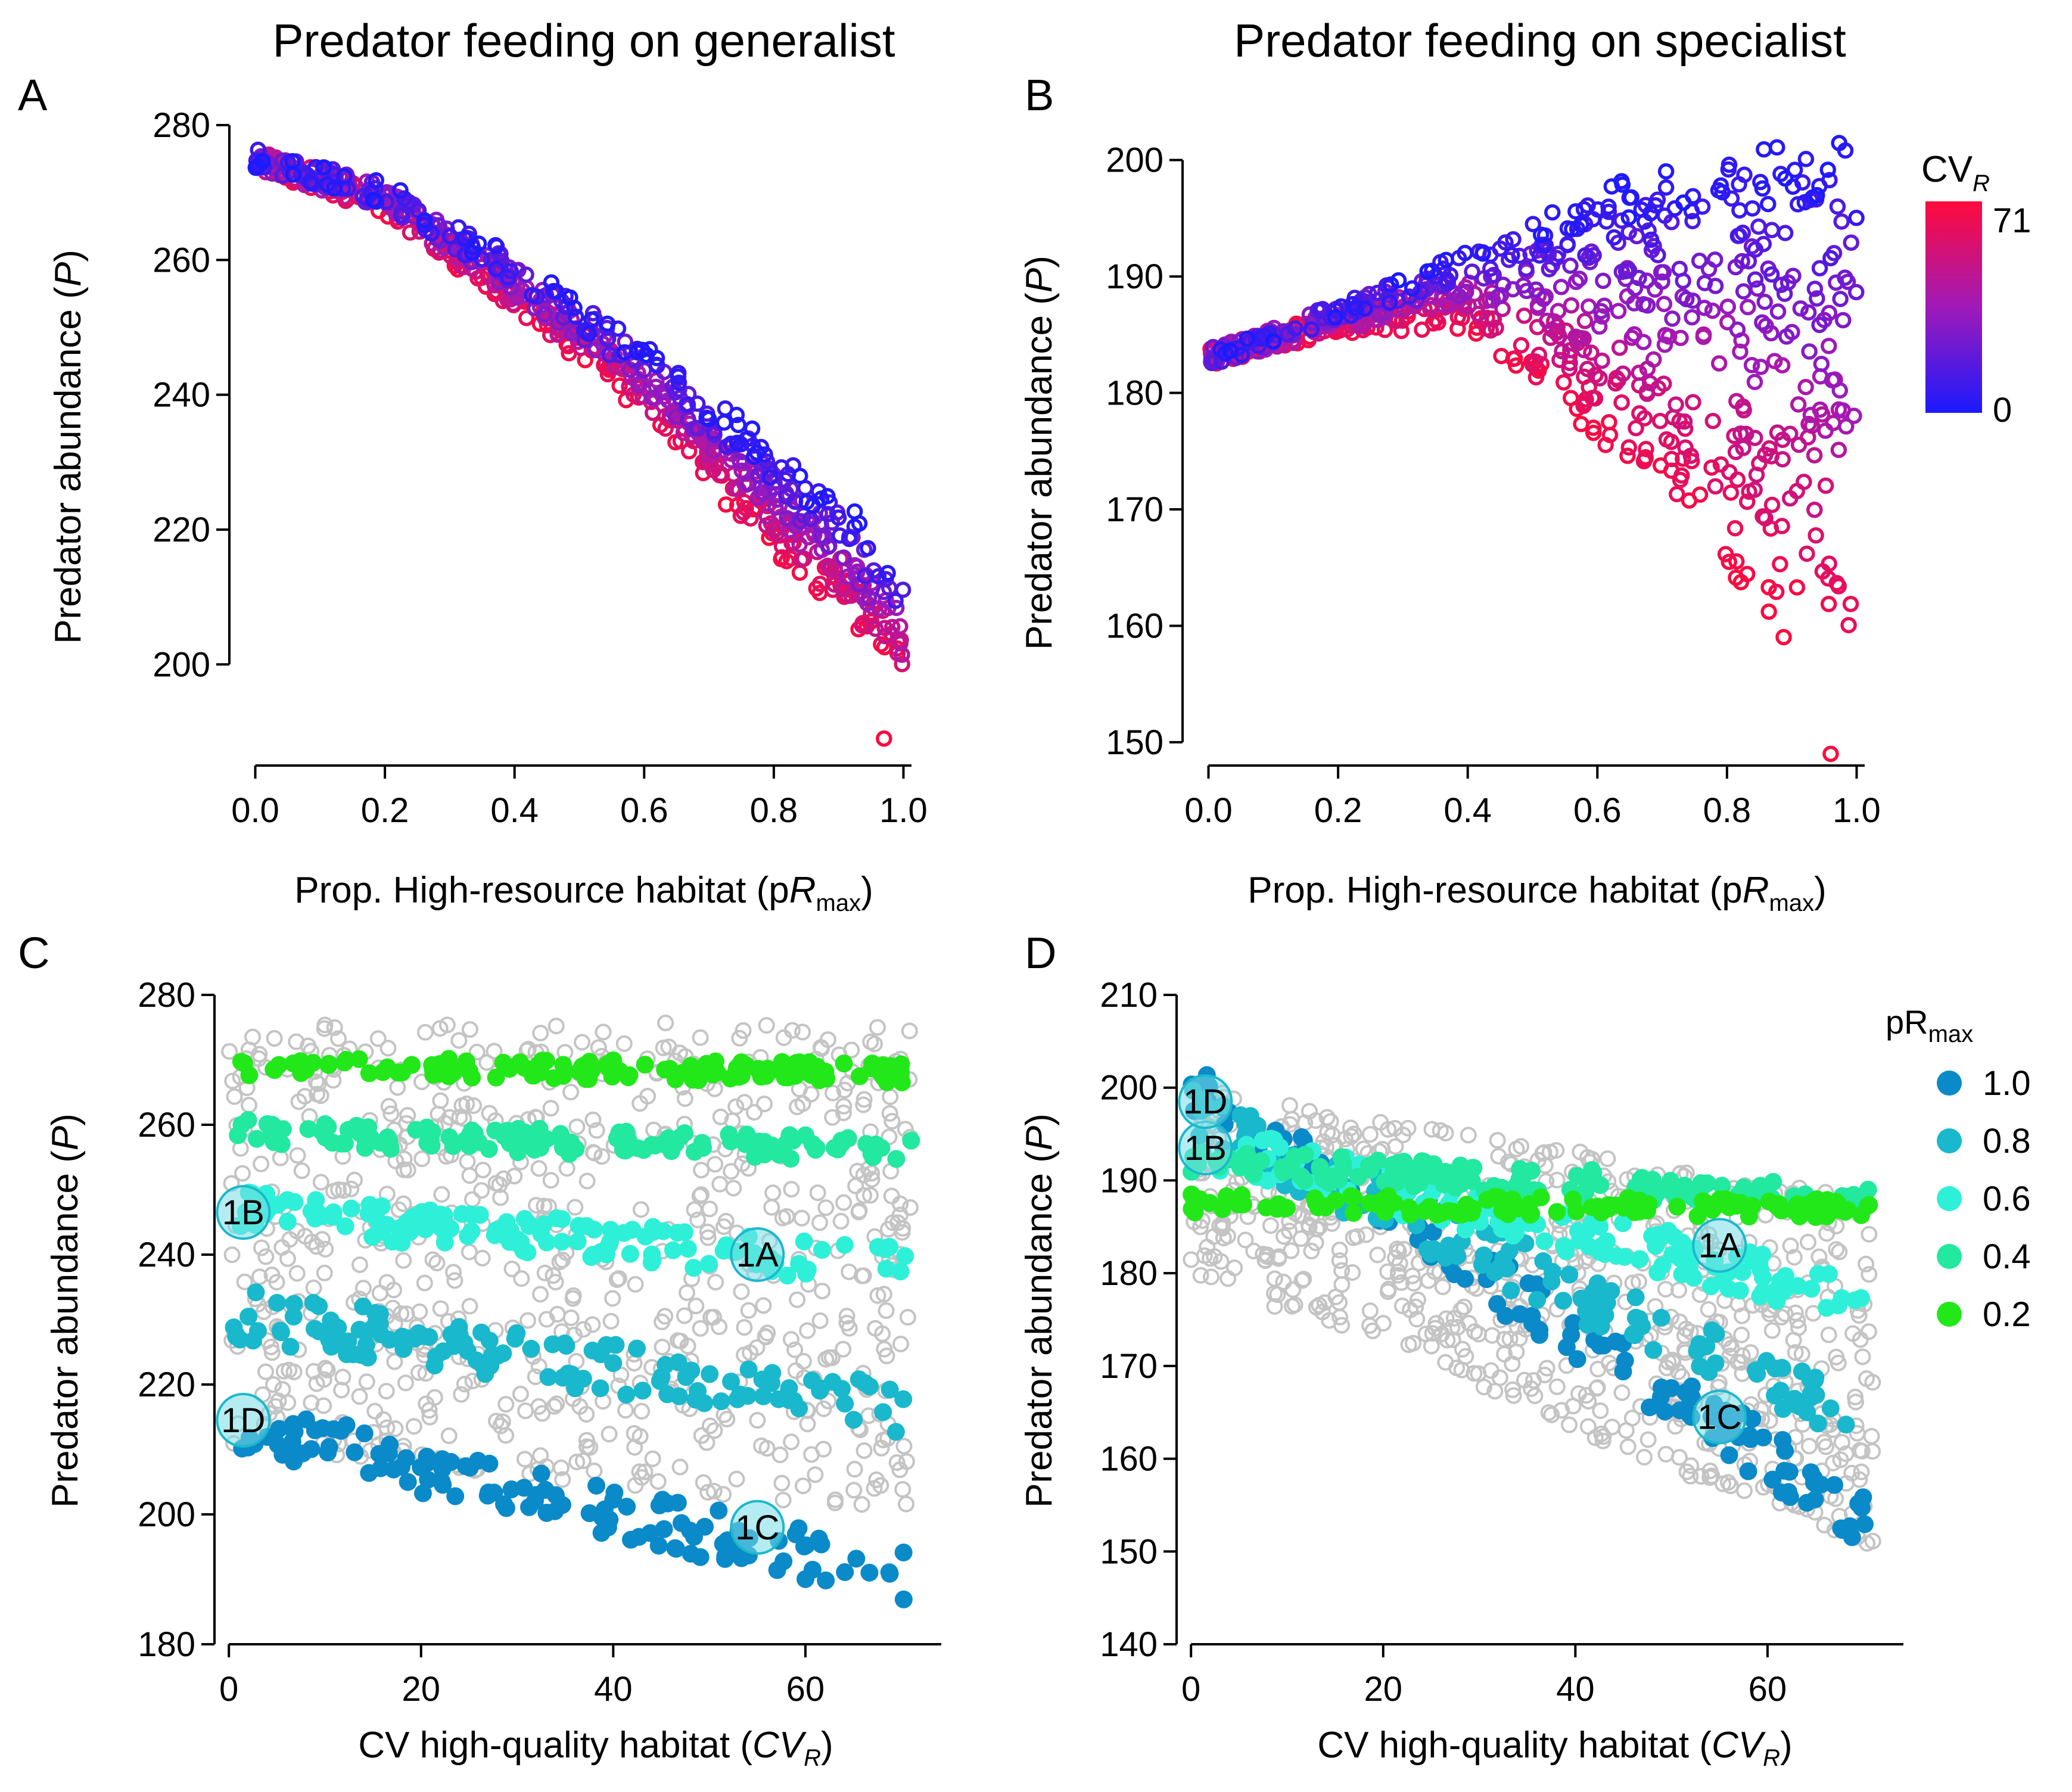 This screenshot has height=1792, width=2072. What do you see at coordinates (1727, 810) in the screenshot?
I see `x-tick-label: 0.8` at bounding box center [1727, 810].